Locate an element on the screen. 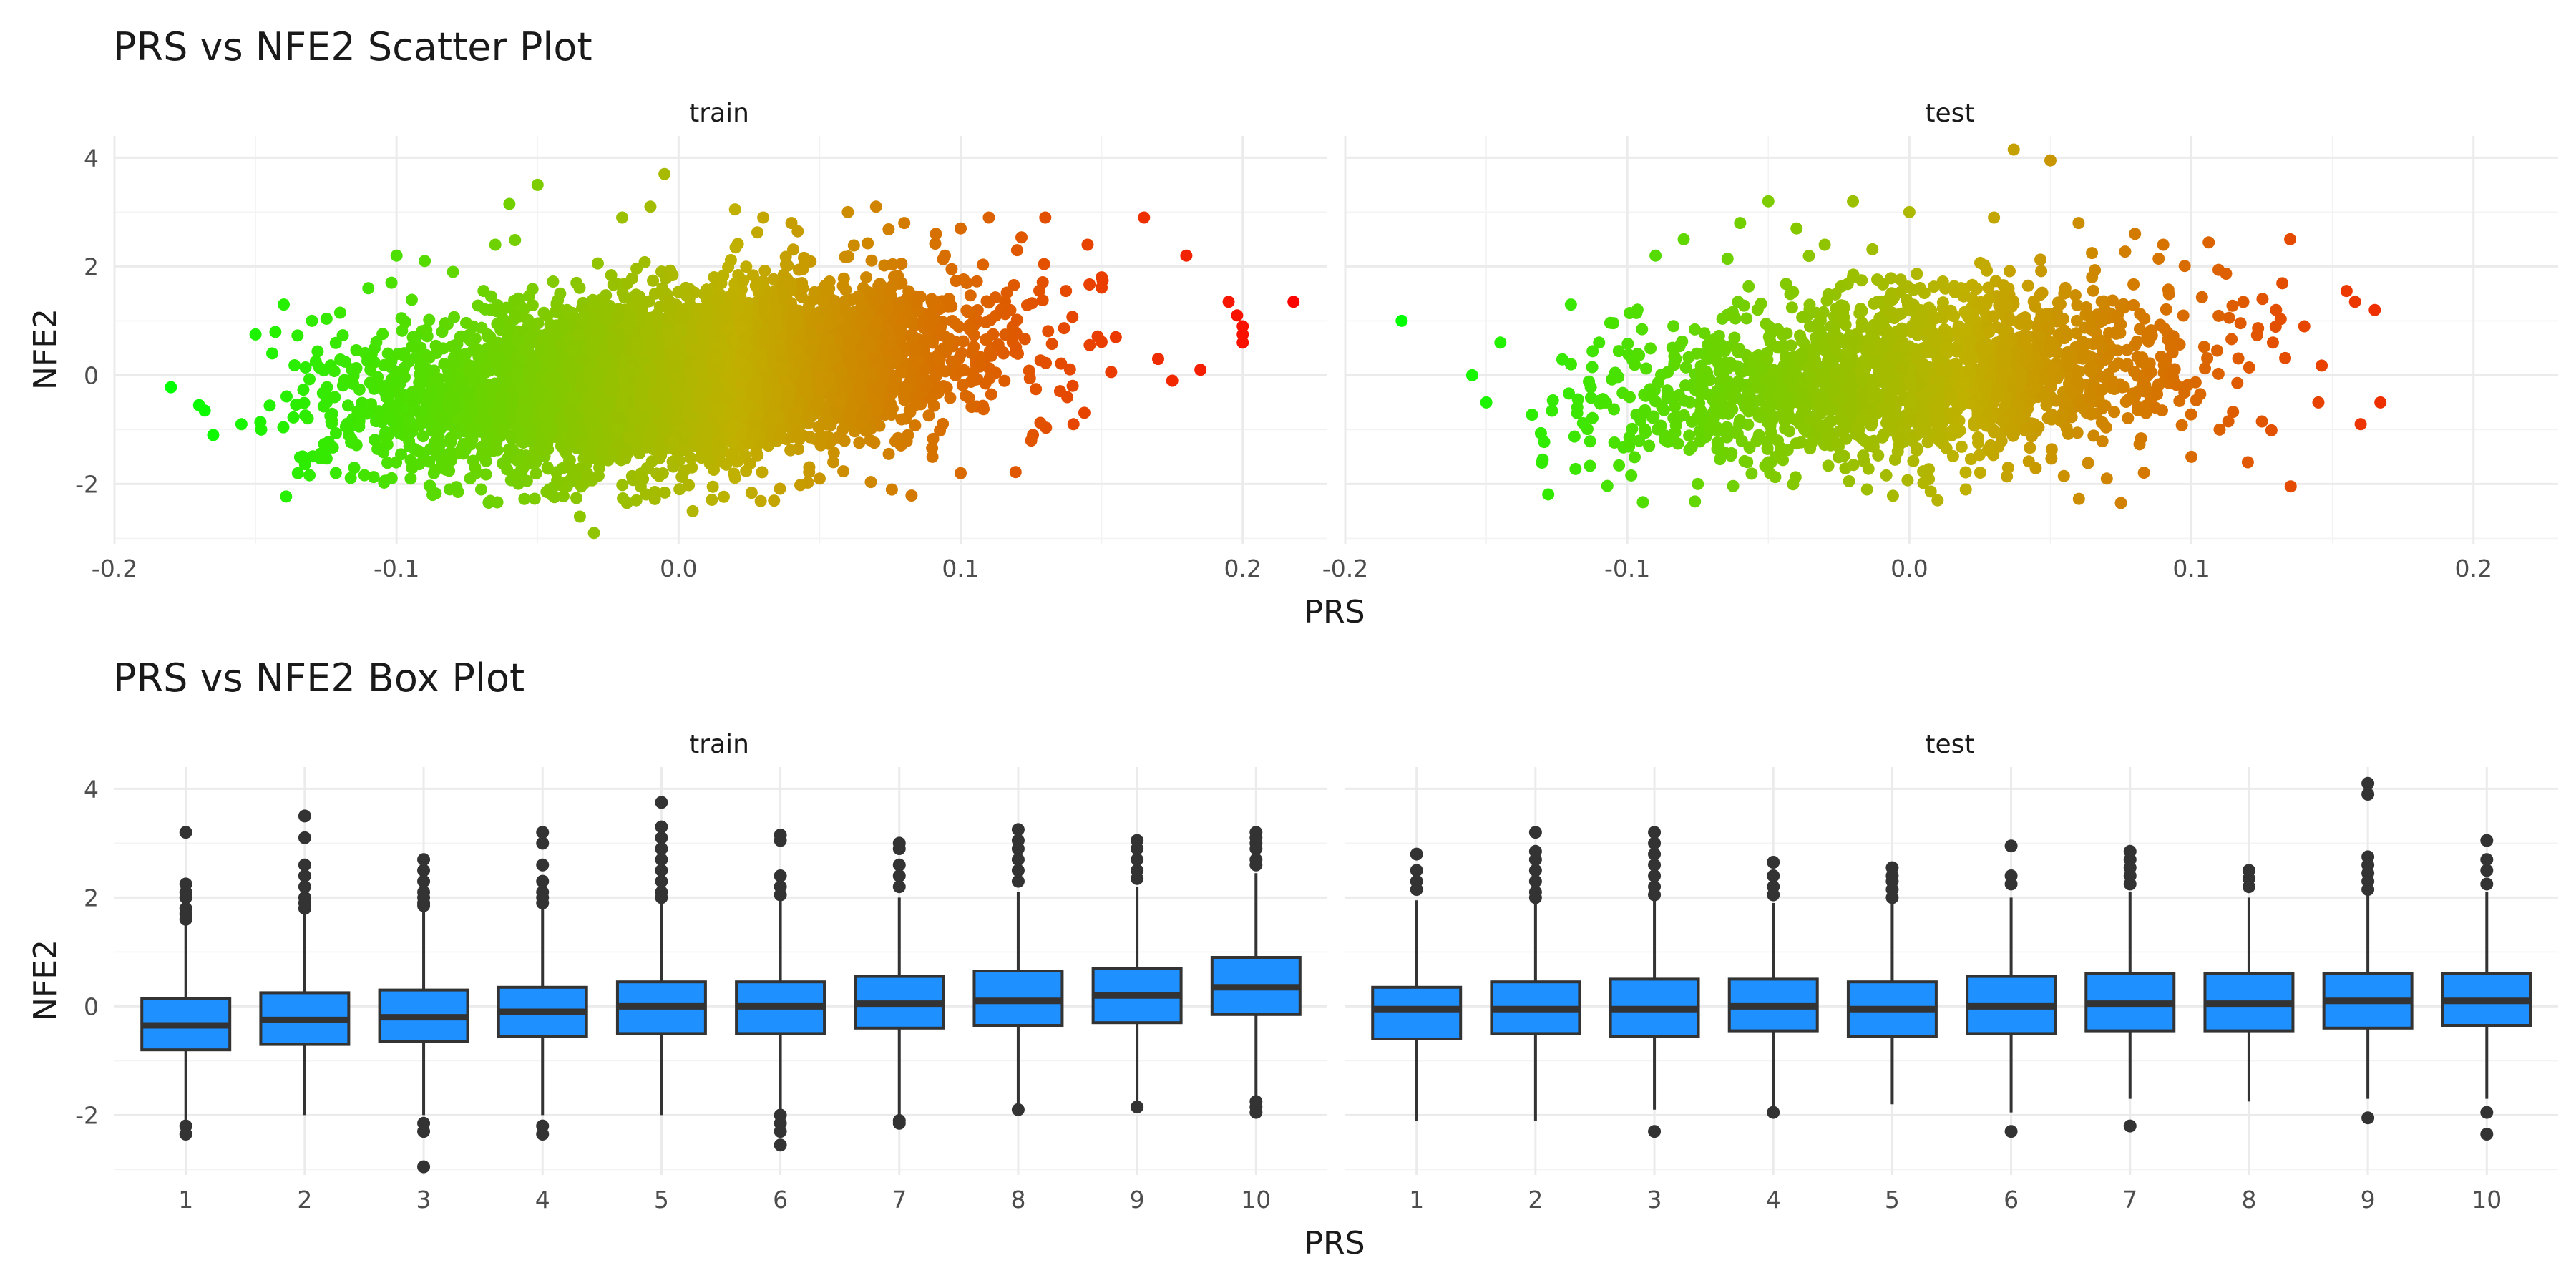 Image resolution: width=2576 pixels, height=1288 pixels. x-tick-label: 0.0 is located at coordinates (678, 568).